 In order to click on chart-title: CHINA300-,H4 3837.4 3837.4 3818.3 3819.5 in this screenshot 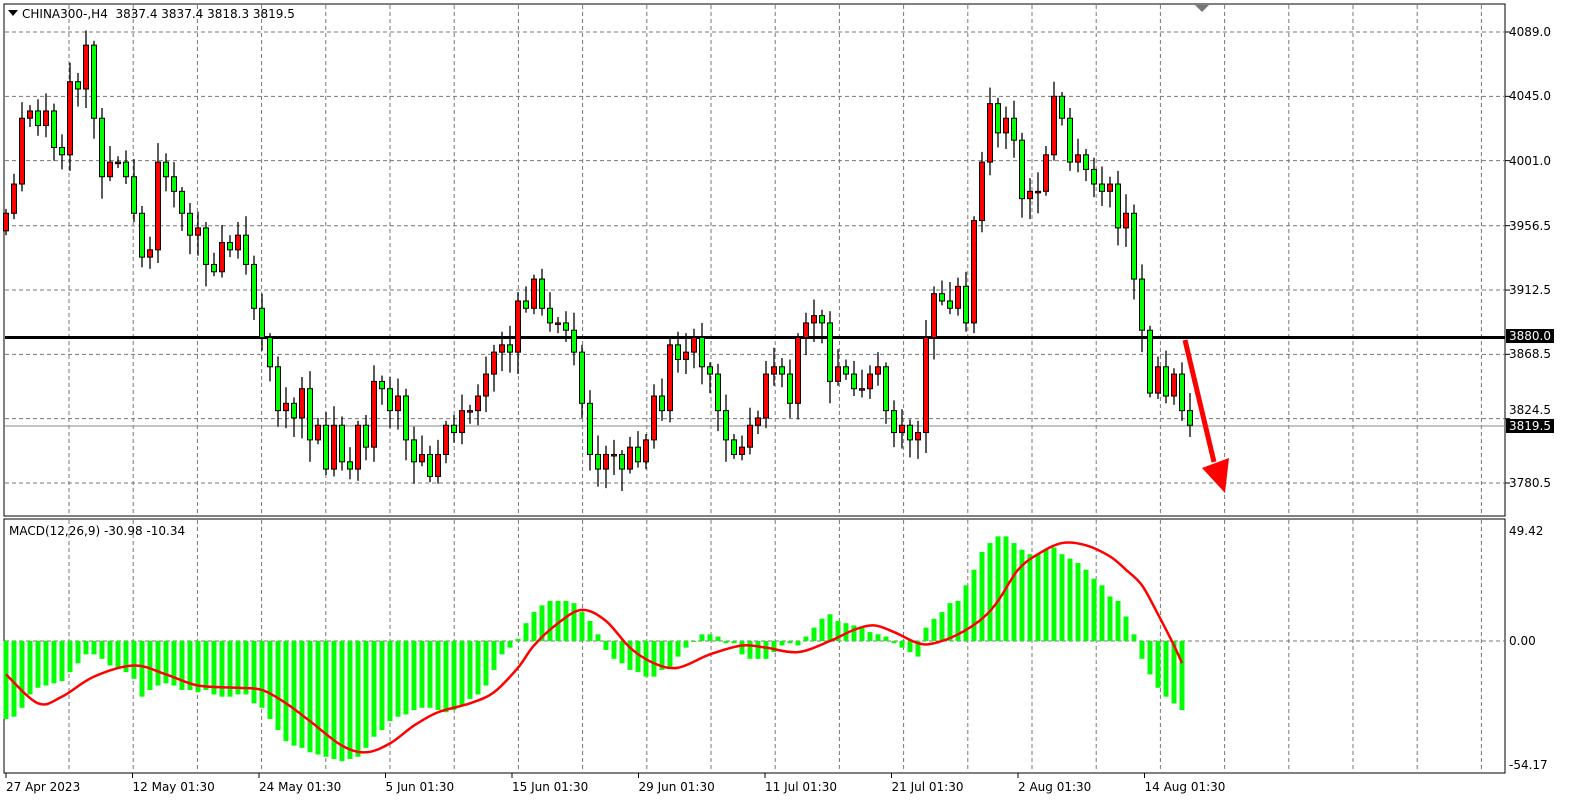, I will do `click(158, 14)`.